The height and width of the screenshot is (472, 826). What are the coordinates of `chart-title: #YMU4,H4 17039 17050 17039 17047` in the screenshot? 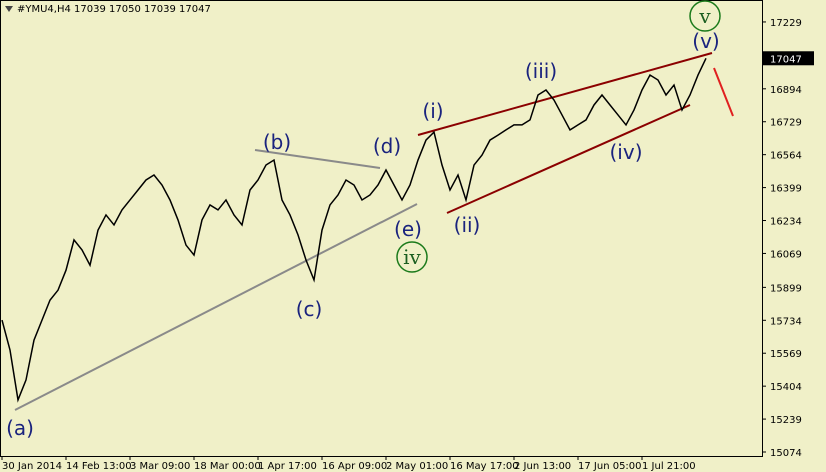 It's located at (114, 9).